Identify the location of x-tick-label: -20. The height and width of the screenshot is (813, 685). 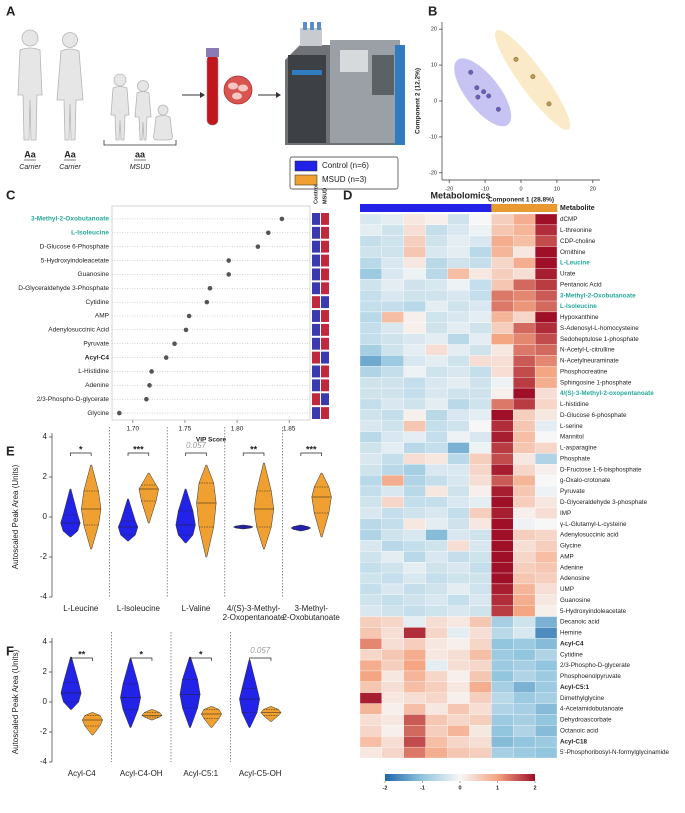
(449, 189).